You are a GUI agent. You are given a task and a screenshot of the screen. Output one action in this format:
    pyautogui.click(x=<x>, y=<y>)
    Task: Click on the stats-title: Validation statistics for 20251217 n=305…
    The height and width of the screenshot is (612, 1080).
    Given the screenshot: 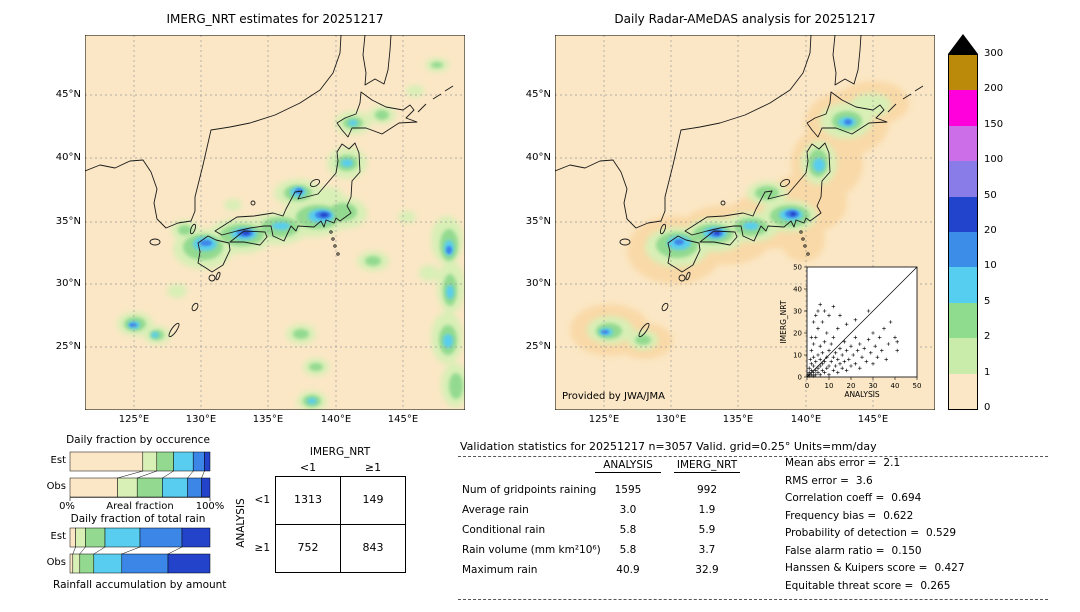 What is the action you would take?
    pyautogui.click(x=668, y=446)
    